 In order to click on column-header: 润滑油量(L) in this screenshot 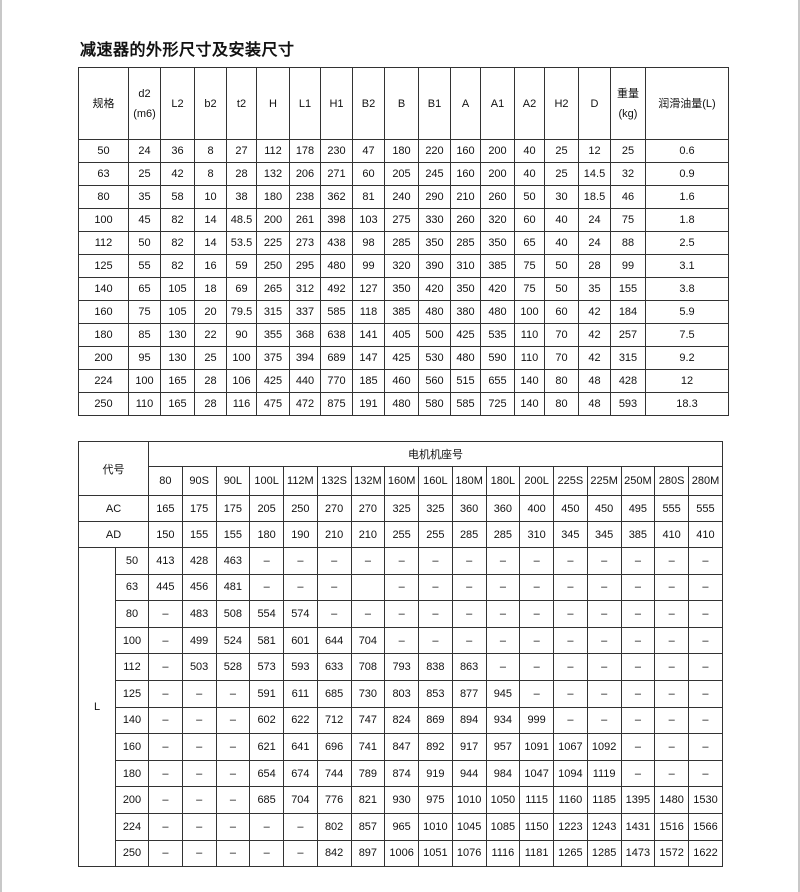, I will do `click(687, 103)`.